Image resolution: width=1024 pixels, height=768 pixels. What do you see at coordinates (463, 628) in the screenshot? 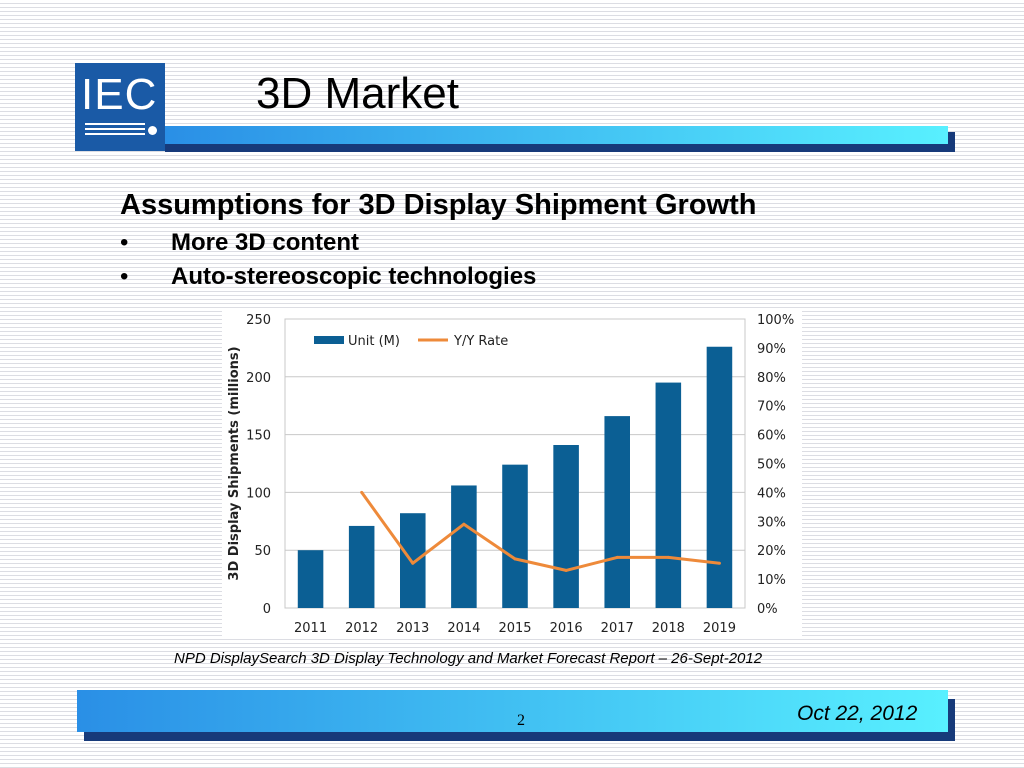
I see `x-tick-label: 2014` at bounding box center [463, 628].